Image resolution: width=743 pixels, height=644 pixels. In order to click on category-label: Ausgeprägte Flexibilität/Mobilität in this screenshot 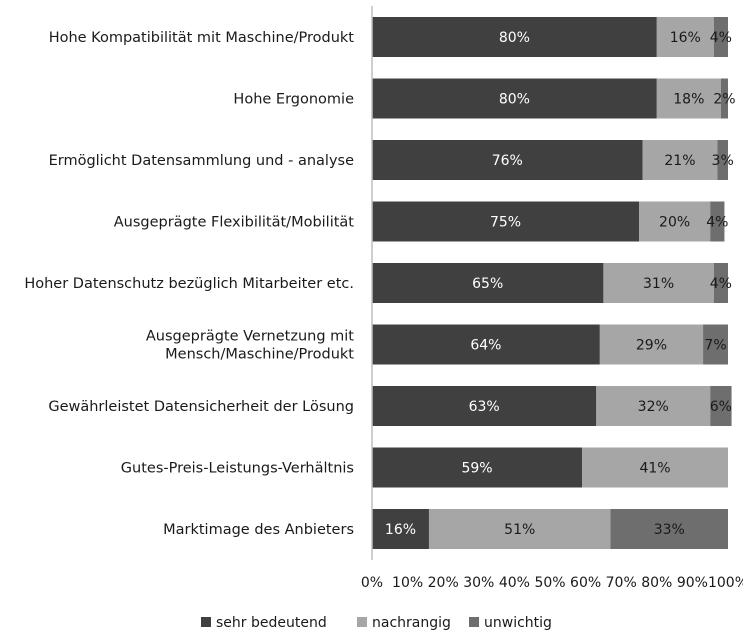, I will do `click(234, 223)`.